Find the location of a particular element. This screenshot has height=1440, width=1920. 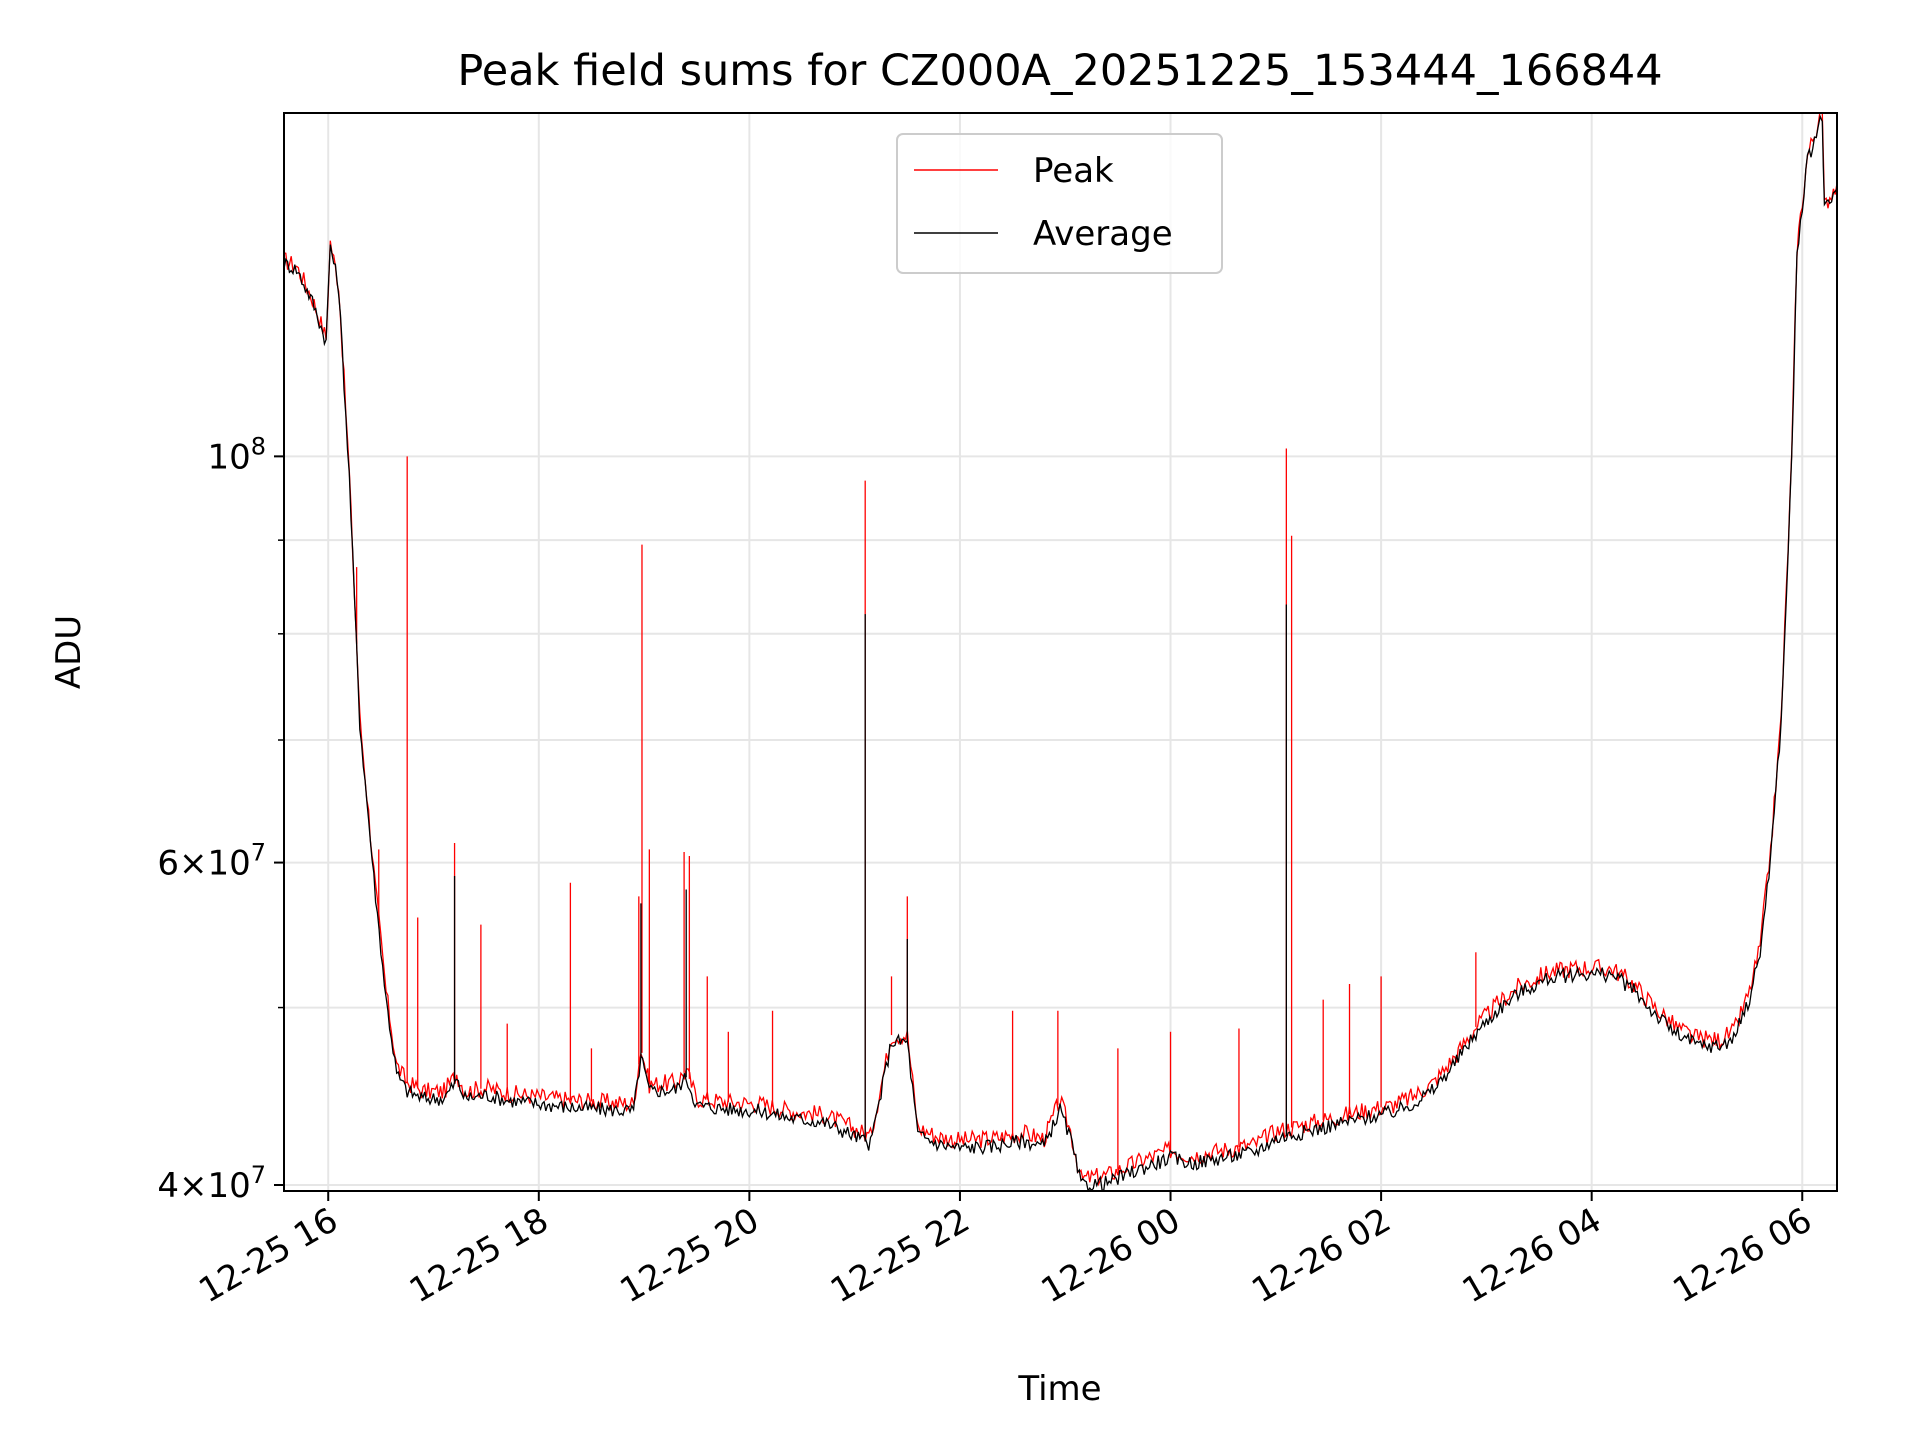

y-axis: 4×107 6×107 108 is located at coordinates (220, 819).